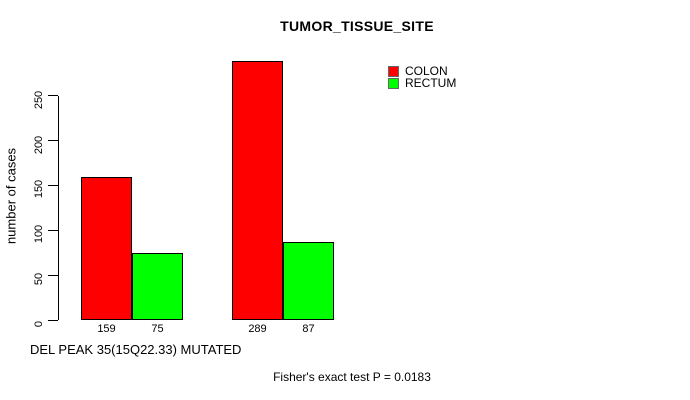 The image size is (690, 400). I want to click on y-axis-tick-label-text: 0, so click(39, 324).